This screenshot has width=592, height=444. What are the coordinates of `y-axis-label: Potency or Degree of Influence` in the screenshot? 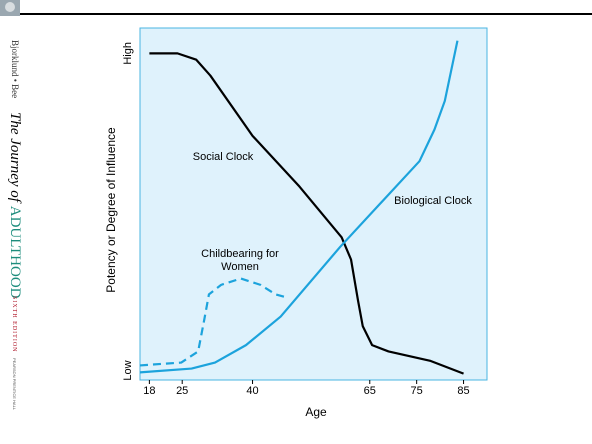 It's located at (111, 210).